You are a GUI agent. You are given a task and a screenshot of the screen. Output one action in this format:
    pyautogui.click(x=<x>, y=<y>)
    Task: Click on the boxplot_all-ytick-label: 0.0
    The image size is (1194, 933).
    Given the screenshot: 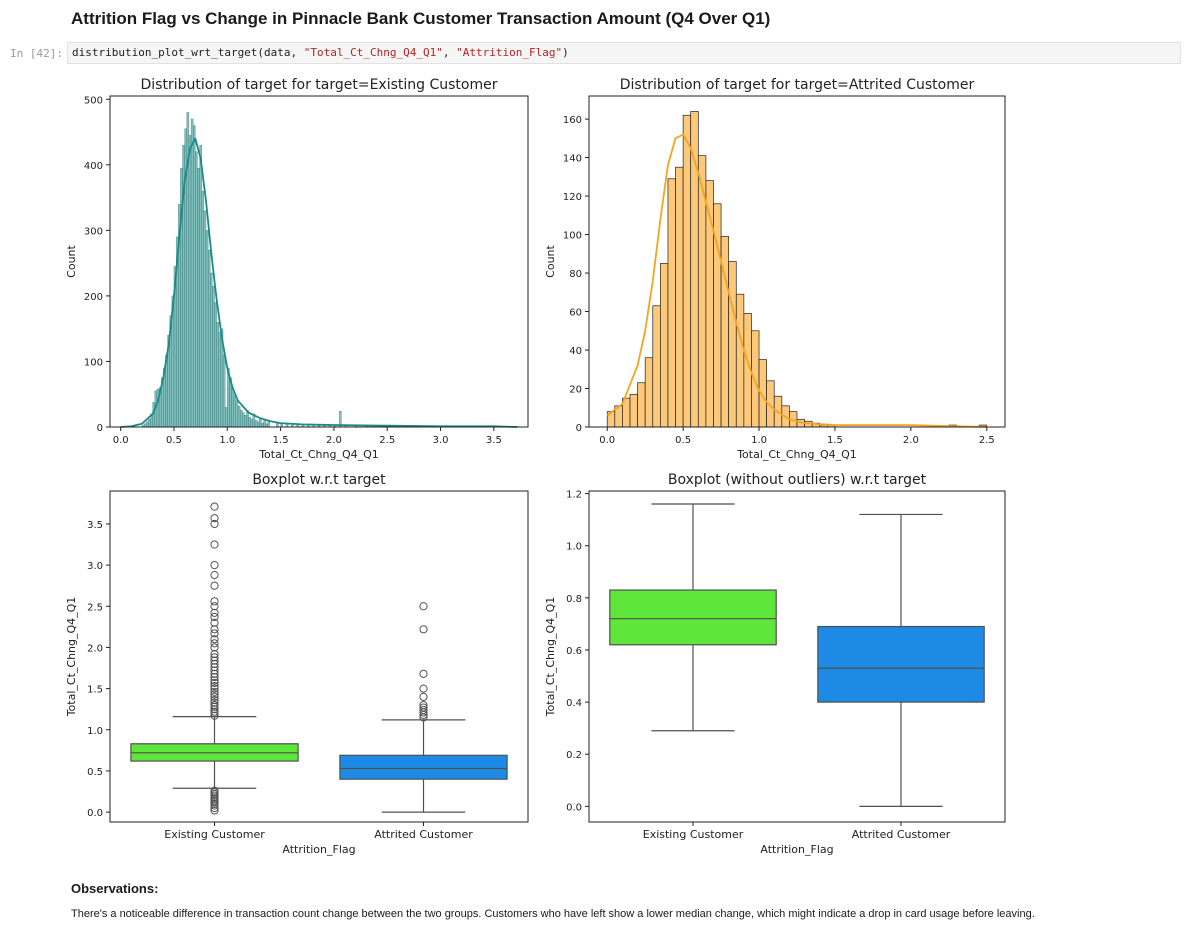 What is the action you would take?
    pyautogui.click(x=95, y=813)
    